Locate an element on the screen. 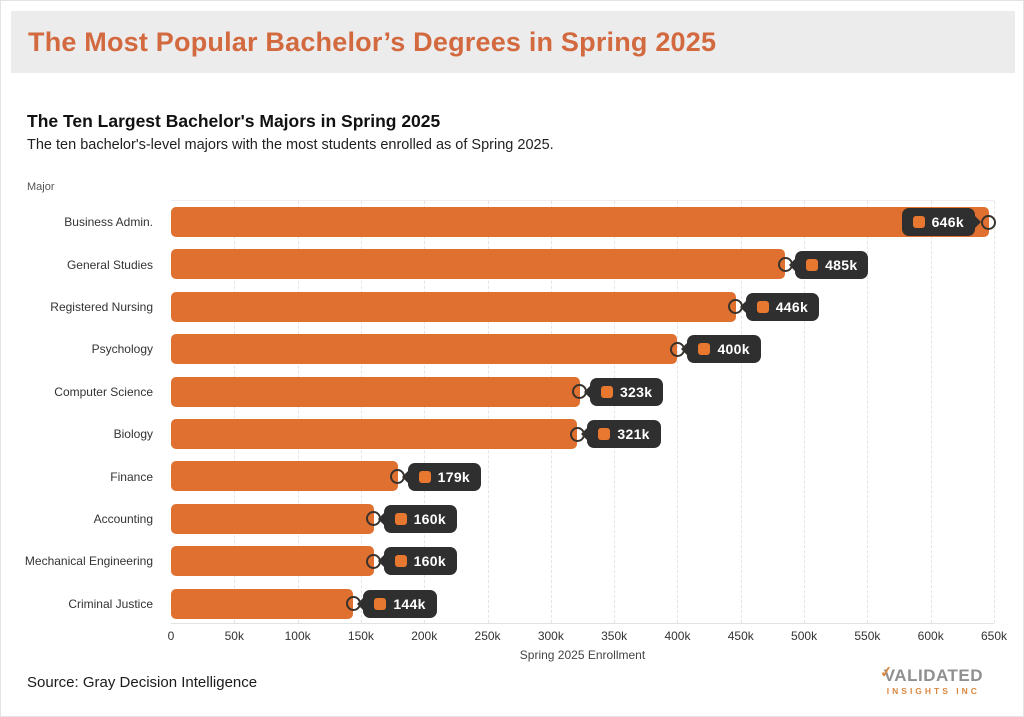 Image resolution: width=1024 pixels, height=717 pixels. x-tick-label: 550k is located at coordinates (867, 636).